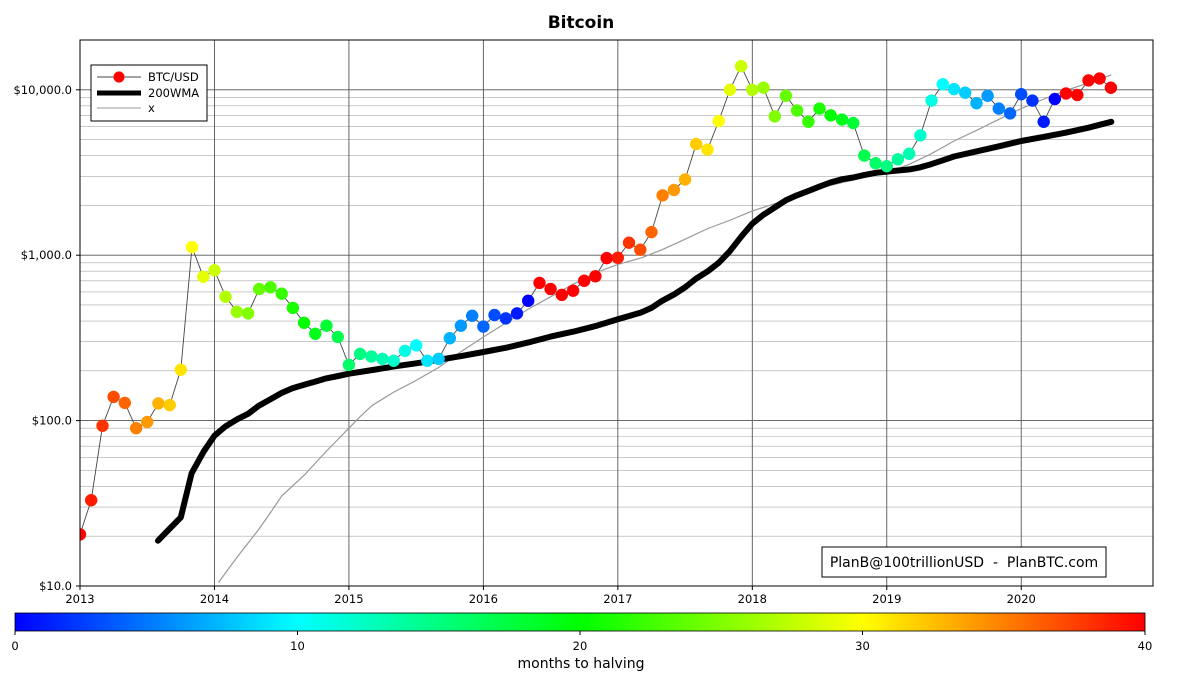  Describe the element at coordinates (1145, 646) in the screenshot. I see `colorbar-tick-label: 40` at that location.